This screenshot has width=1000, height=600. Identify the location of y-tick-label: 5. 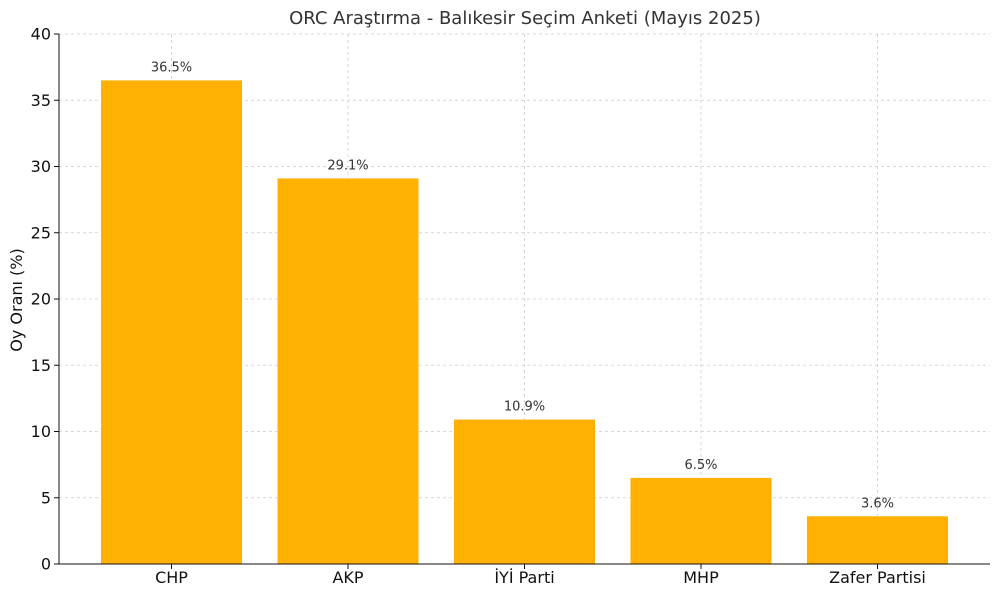
(46, 497).